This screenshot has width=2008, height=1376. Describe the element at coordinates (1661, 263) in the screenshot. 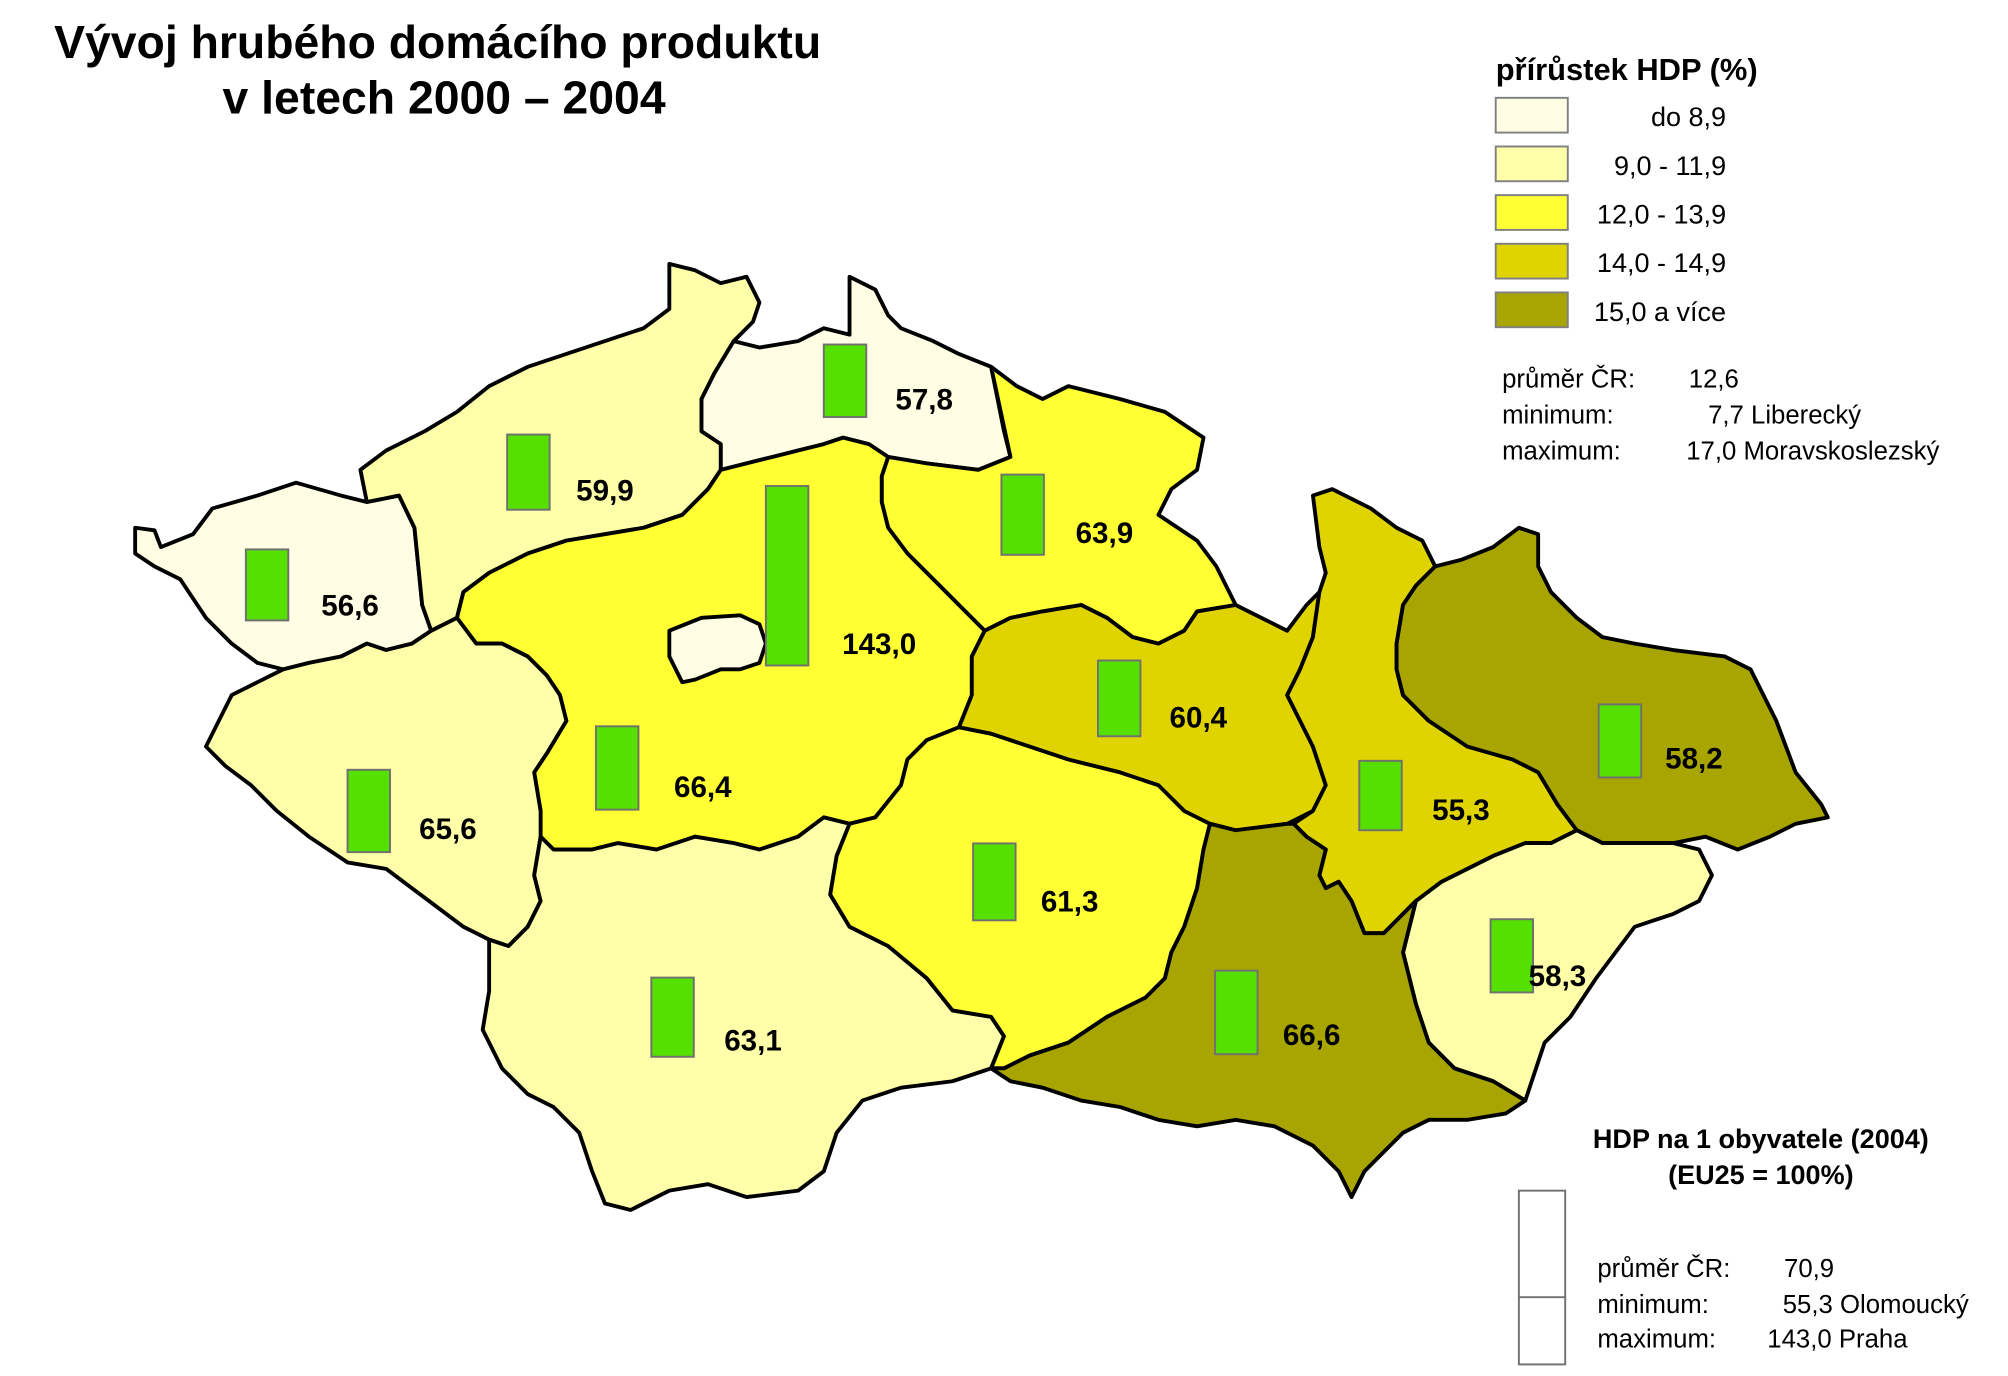

I see `legend-label: 14,0 - 14,9` at that location.